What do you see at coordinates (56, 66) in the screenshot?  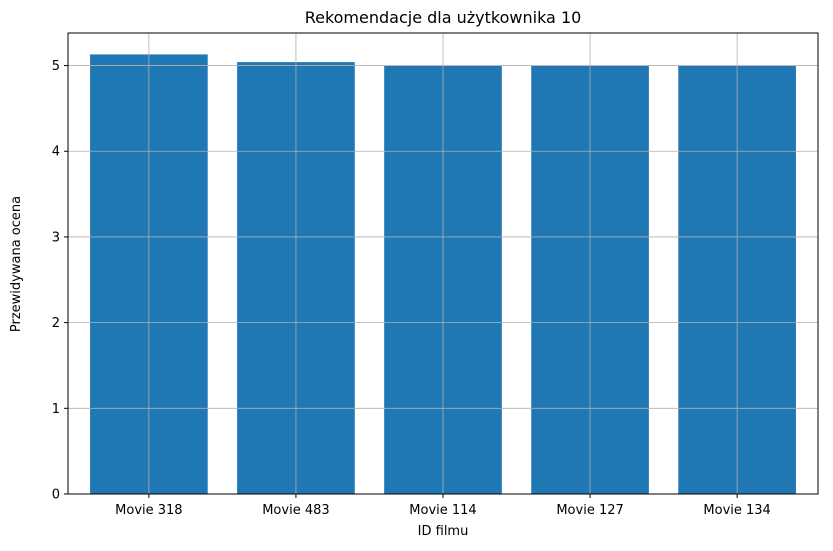 I see `y-tick-label: 5` at bounding box center [56, 66].